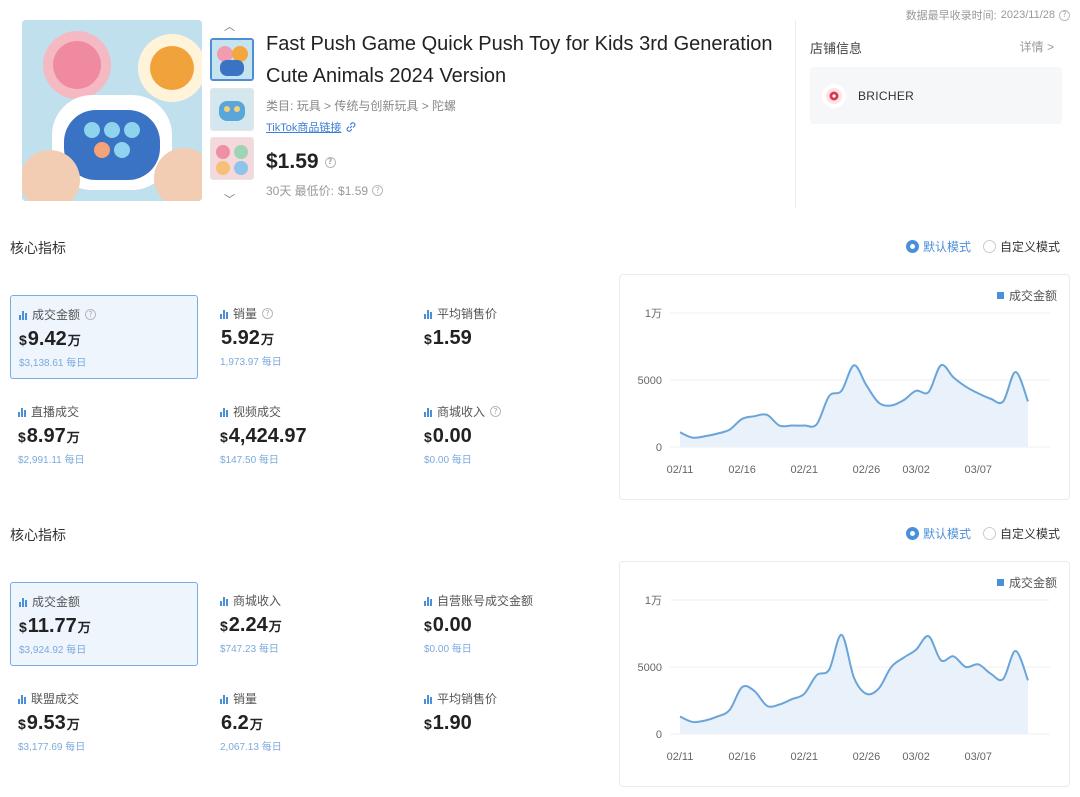 The width and height of the screenshot is (1080, 797). I want to click on metric-label: 销量, so click(306, 698).